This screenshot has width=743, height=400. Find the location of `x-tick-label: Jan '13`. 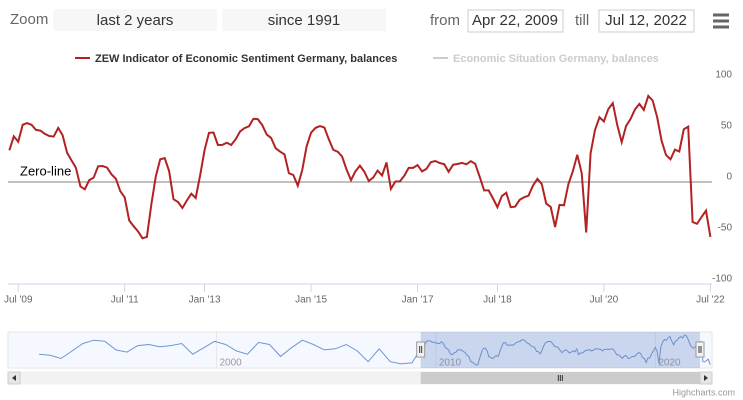

x-tick-label: Jan '13 is located at coordinates (205, 300).